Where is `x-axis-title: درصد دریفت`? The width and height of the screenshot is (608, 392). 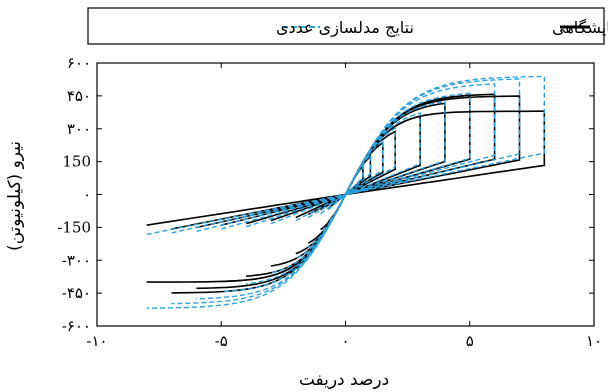
x-axis-title: درصد دریفت is located at coordinates (344, 380).